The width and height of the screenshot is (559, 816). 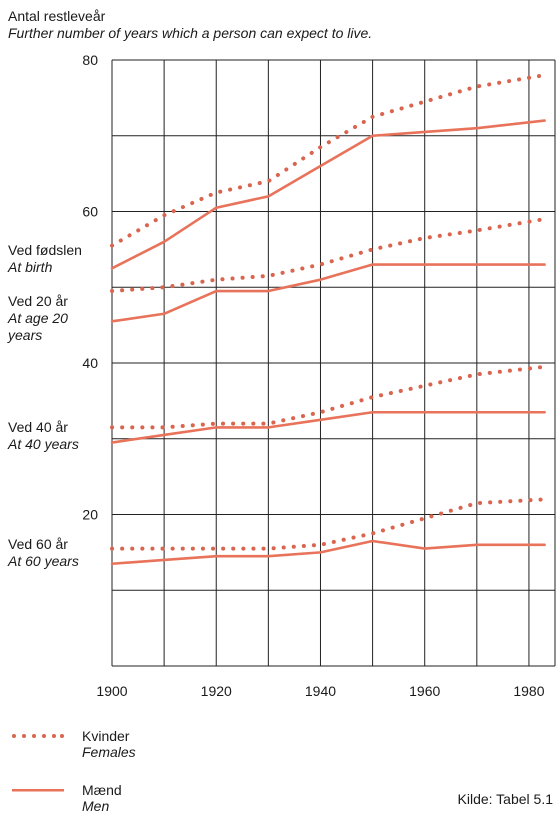 What do you see at coordinates (90, 515) in the screenshot?
I see `y-tick-label: 20` at bounding box center [90, 515].